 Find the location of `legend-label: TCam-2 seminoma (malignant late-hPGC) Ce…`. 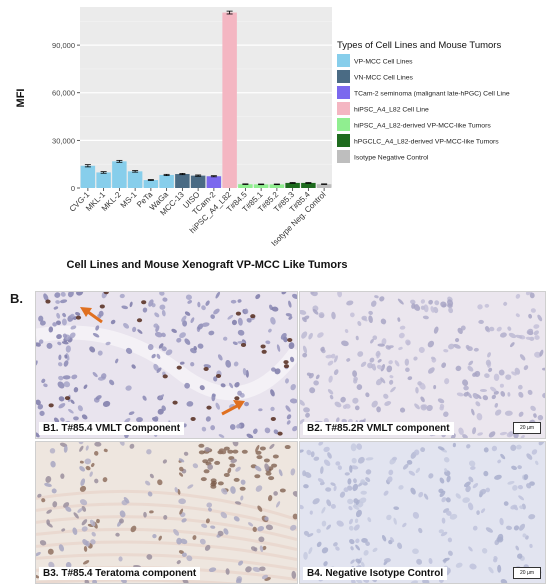

legend-label: TCam-2 seminoma (malignant late-hPGC) Ce… is located at coordinates (432, 94).